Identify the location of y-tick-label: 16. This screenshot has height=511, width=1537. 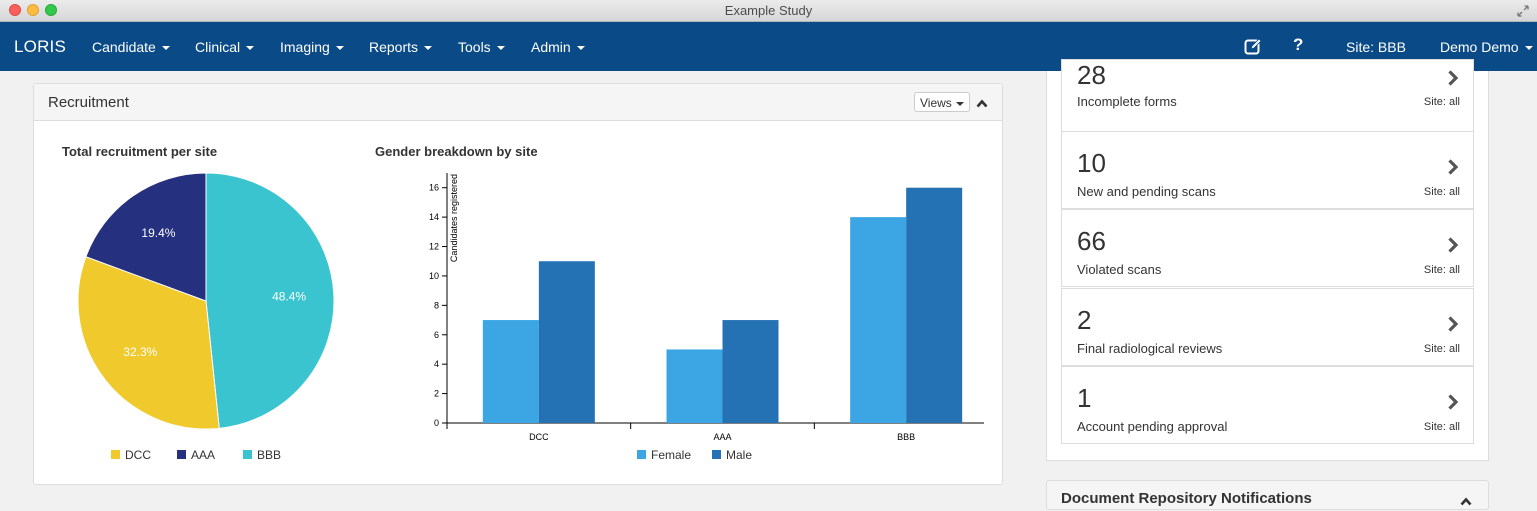
(434, 188).